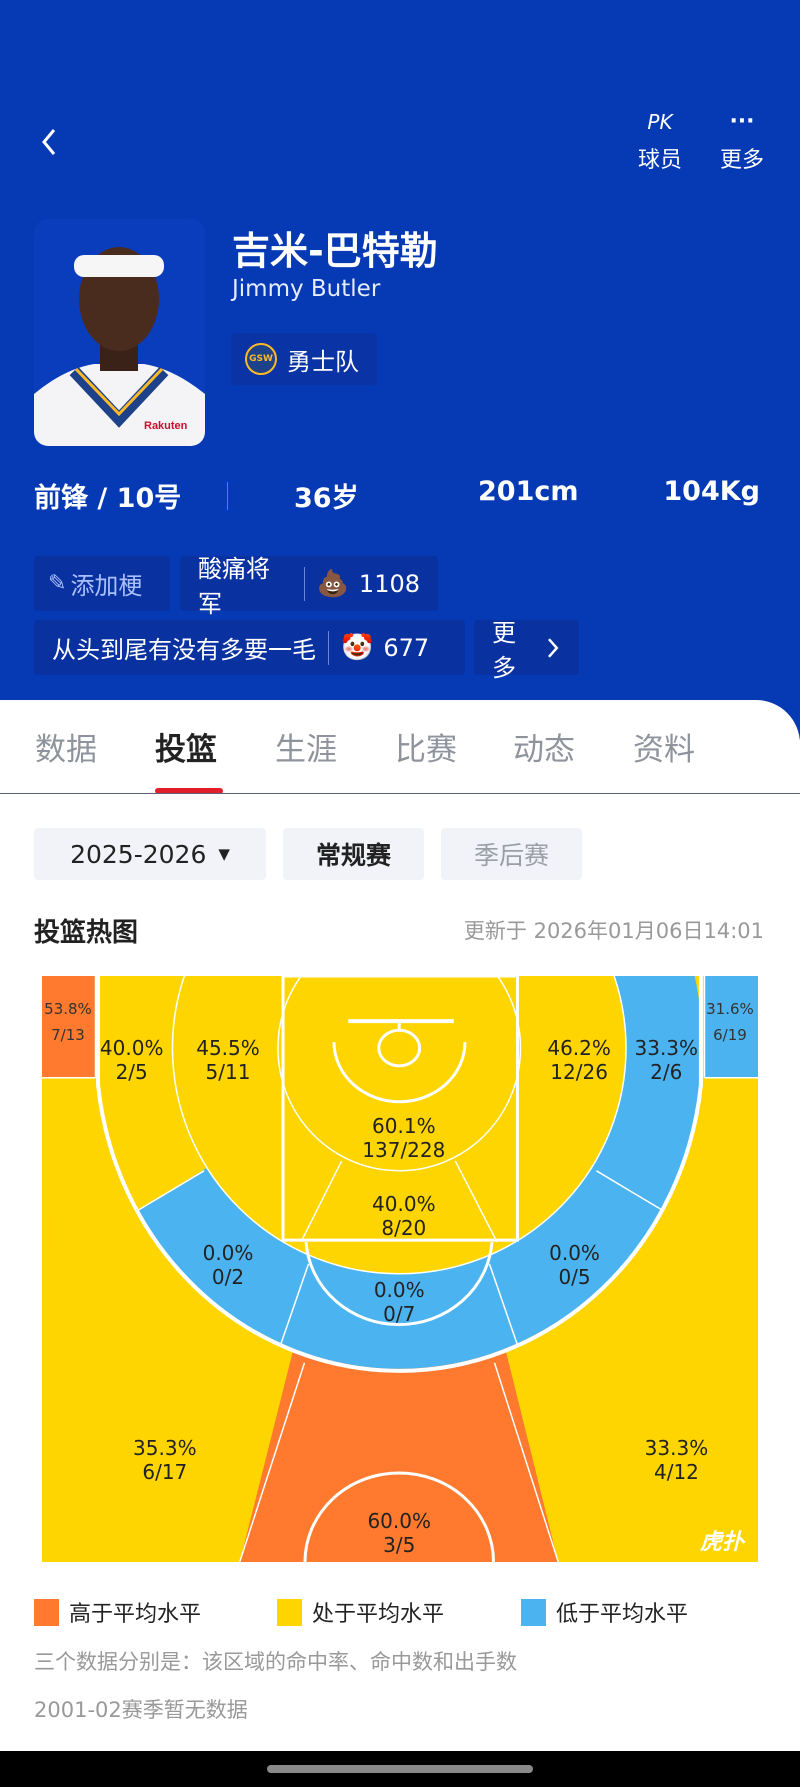 Image resolution: width=800 pixels, height=1787 pixels. I want to click on pk-icon: PK, so click(660, 122).